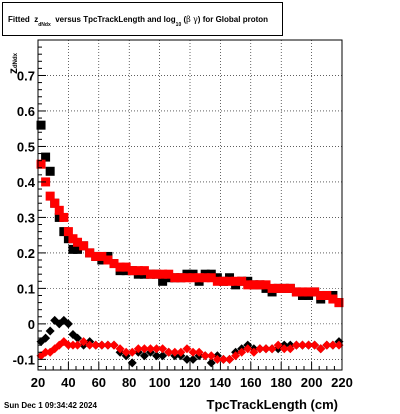 This screenshot has height=414, width=400. What do you see at coordinates (342, 382) in the screenshot?
I see `x-tick-label: 220` at bounding box center [342, 382].